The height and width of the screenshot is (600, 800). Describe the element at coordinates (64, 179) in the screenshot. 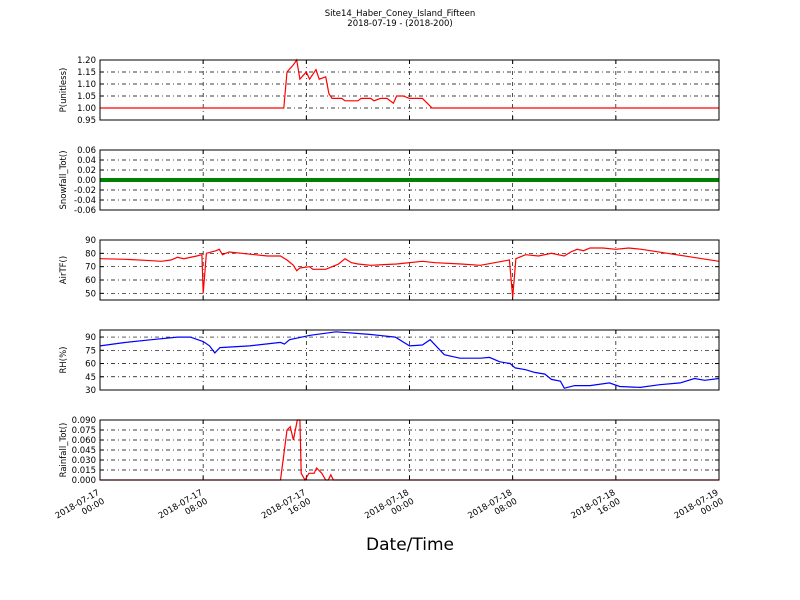

I see `y-axis-label: Snowfall_Tot()` at that location.